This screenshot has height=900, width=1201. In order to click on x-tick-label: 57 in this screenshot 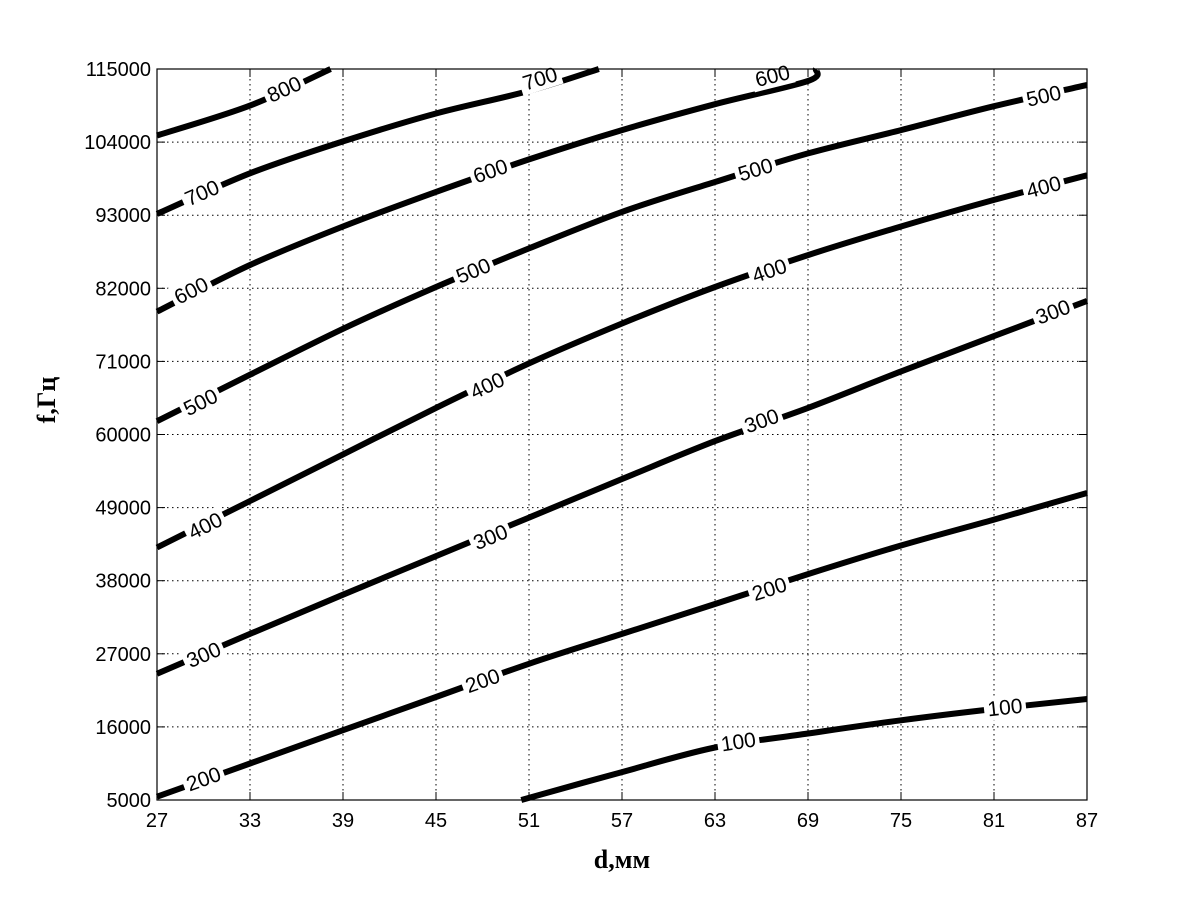, I will do `click(622, 821)`.